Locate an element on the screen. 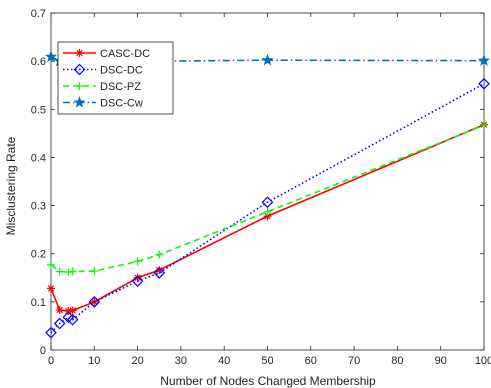 The width and height of the screenshot is (491, 388). y-tick-label: 0.3 is located at coordinates (38, 207).